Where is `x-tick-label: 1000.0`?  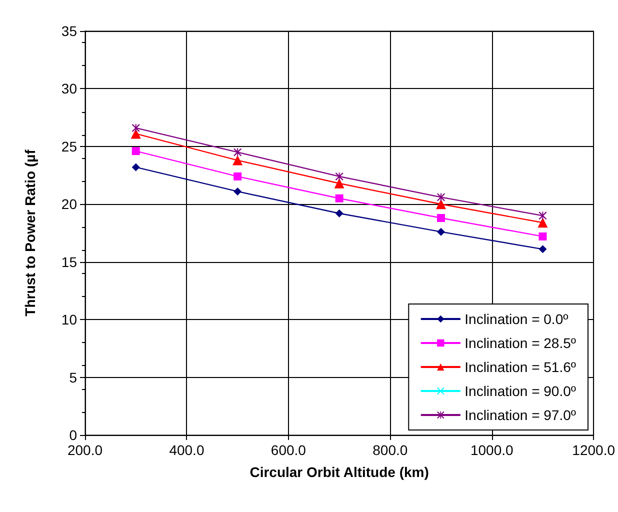 x-tick-label: 1000.0 is located at coordinates (492, 450).